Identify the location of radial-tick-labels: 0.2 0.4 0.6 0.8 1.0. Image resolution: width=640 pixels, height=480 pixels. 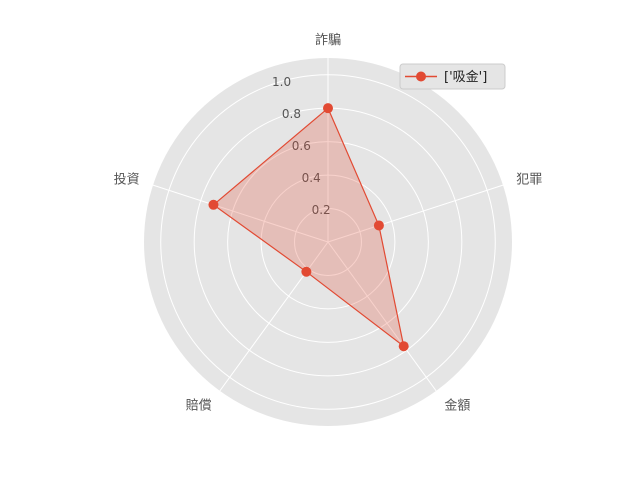
(301, 146).